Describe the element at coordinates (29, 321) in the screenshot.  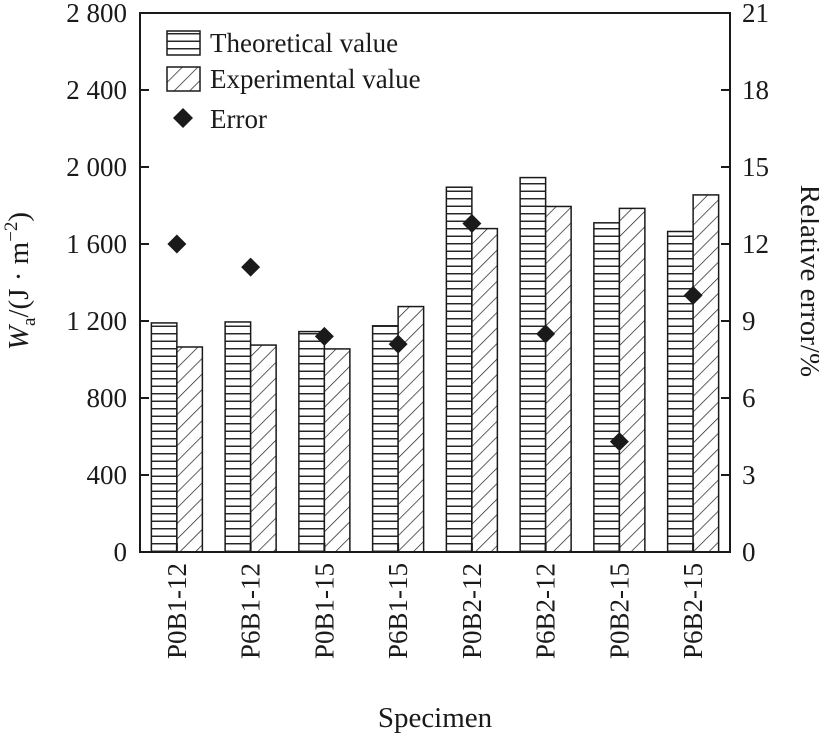
I see `y-axis-title-sub: a` at that location.